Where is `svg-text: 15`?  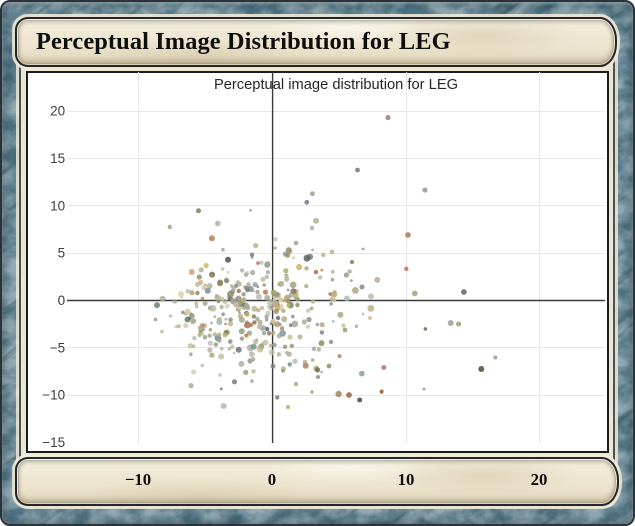
svg-text: 15 is located at coordinates (57, 158).